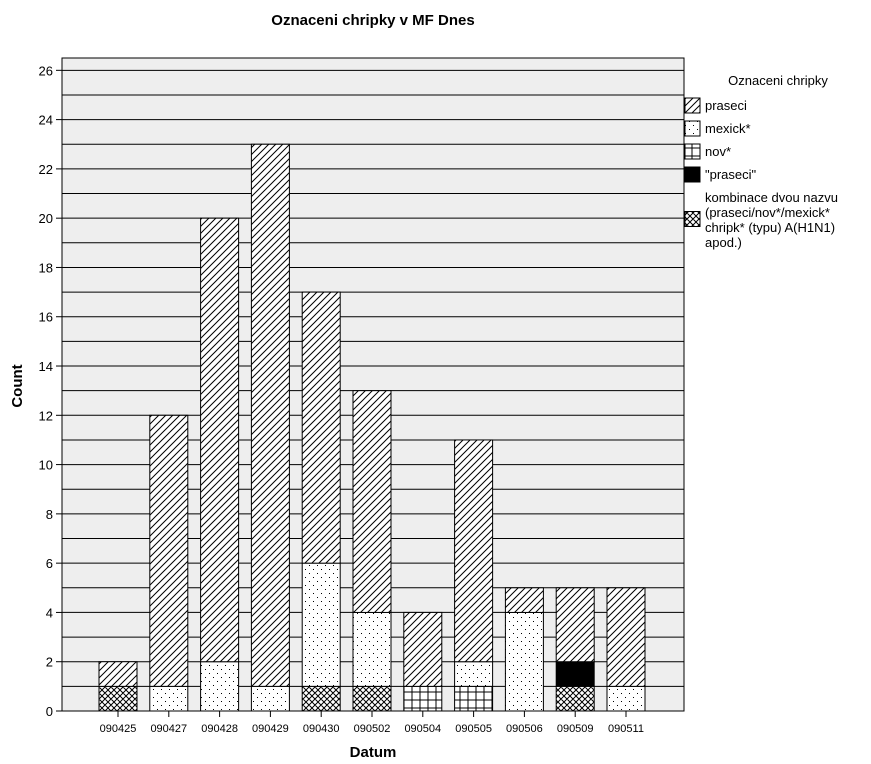 The height and width of the screenshot is (764, 871). I want to click on x-tick-label: 090428, so click(219, 729).